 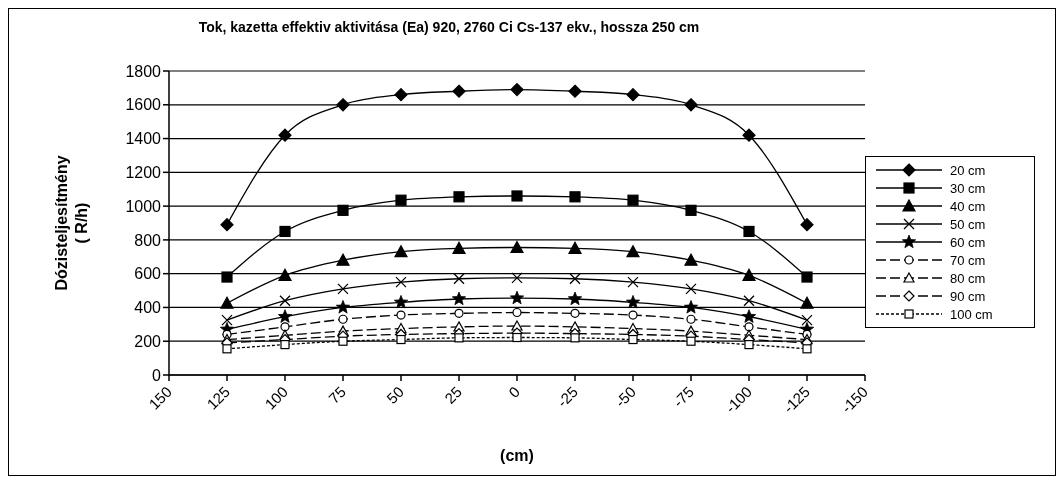 I want to click on text: 80 cm, so click(x=968, y=278).